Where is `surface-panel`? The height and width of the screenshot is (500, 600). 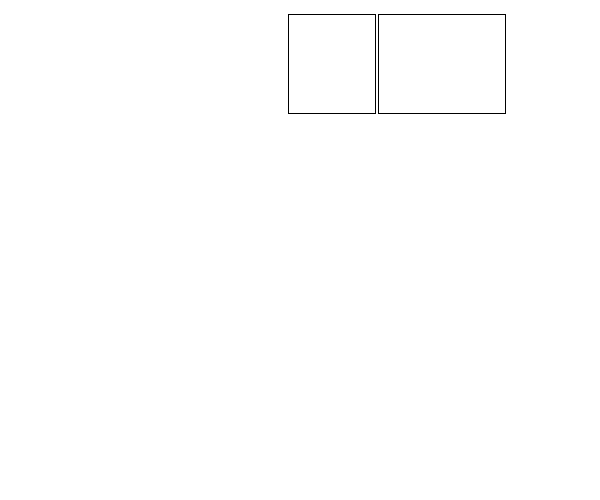
surface-panel is located at coordinates (442, 64).